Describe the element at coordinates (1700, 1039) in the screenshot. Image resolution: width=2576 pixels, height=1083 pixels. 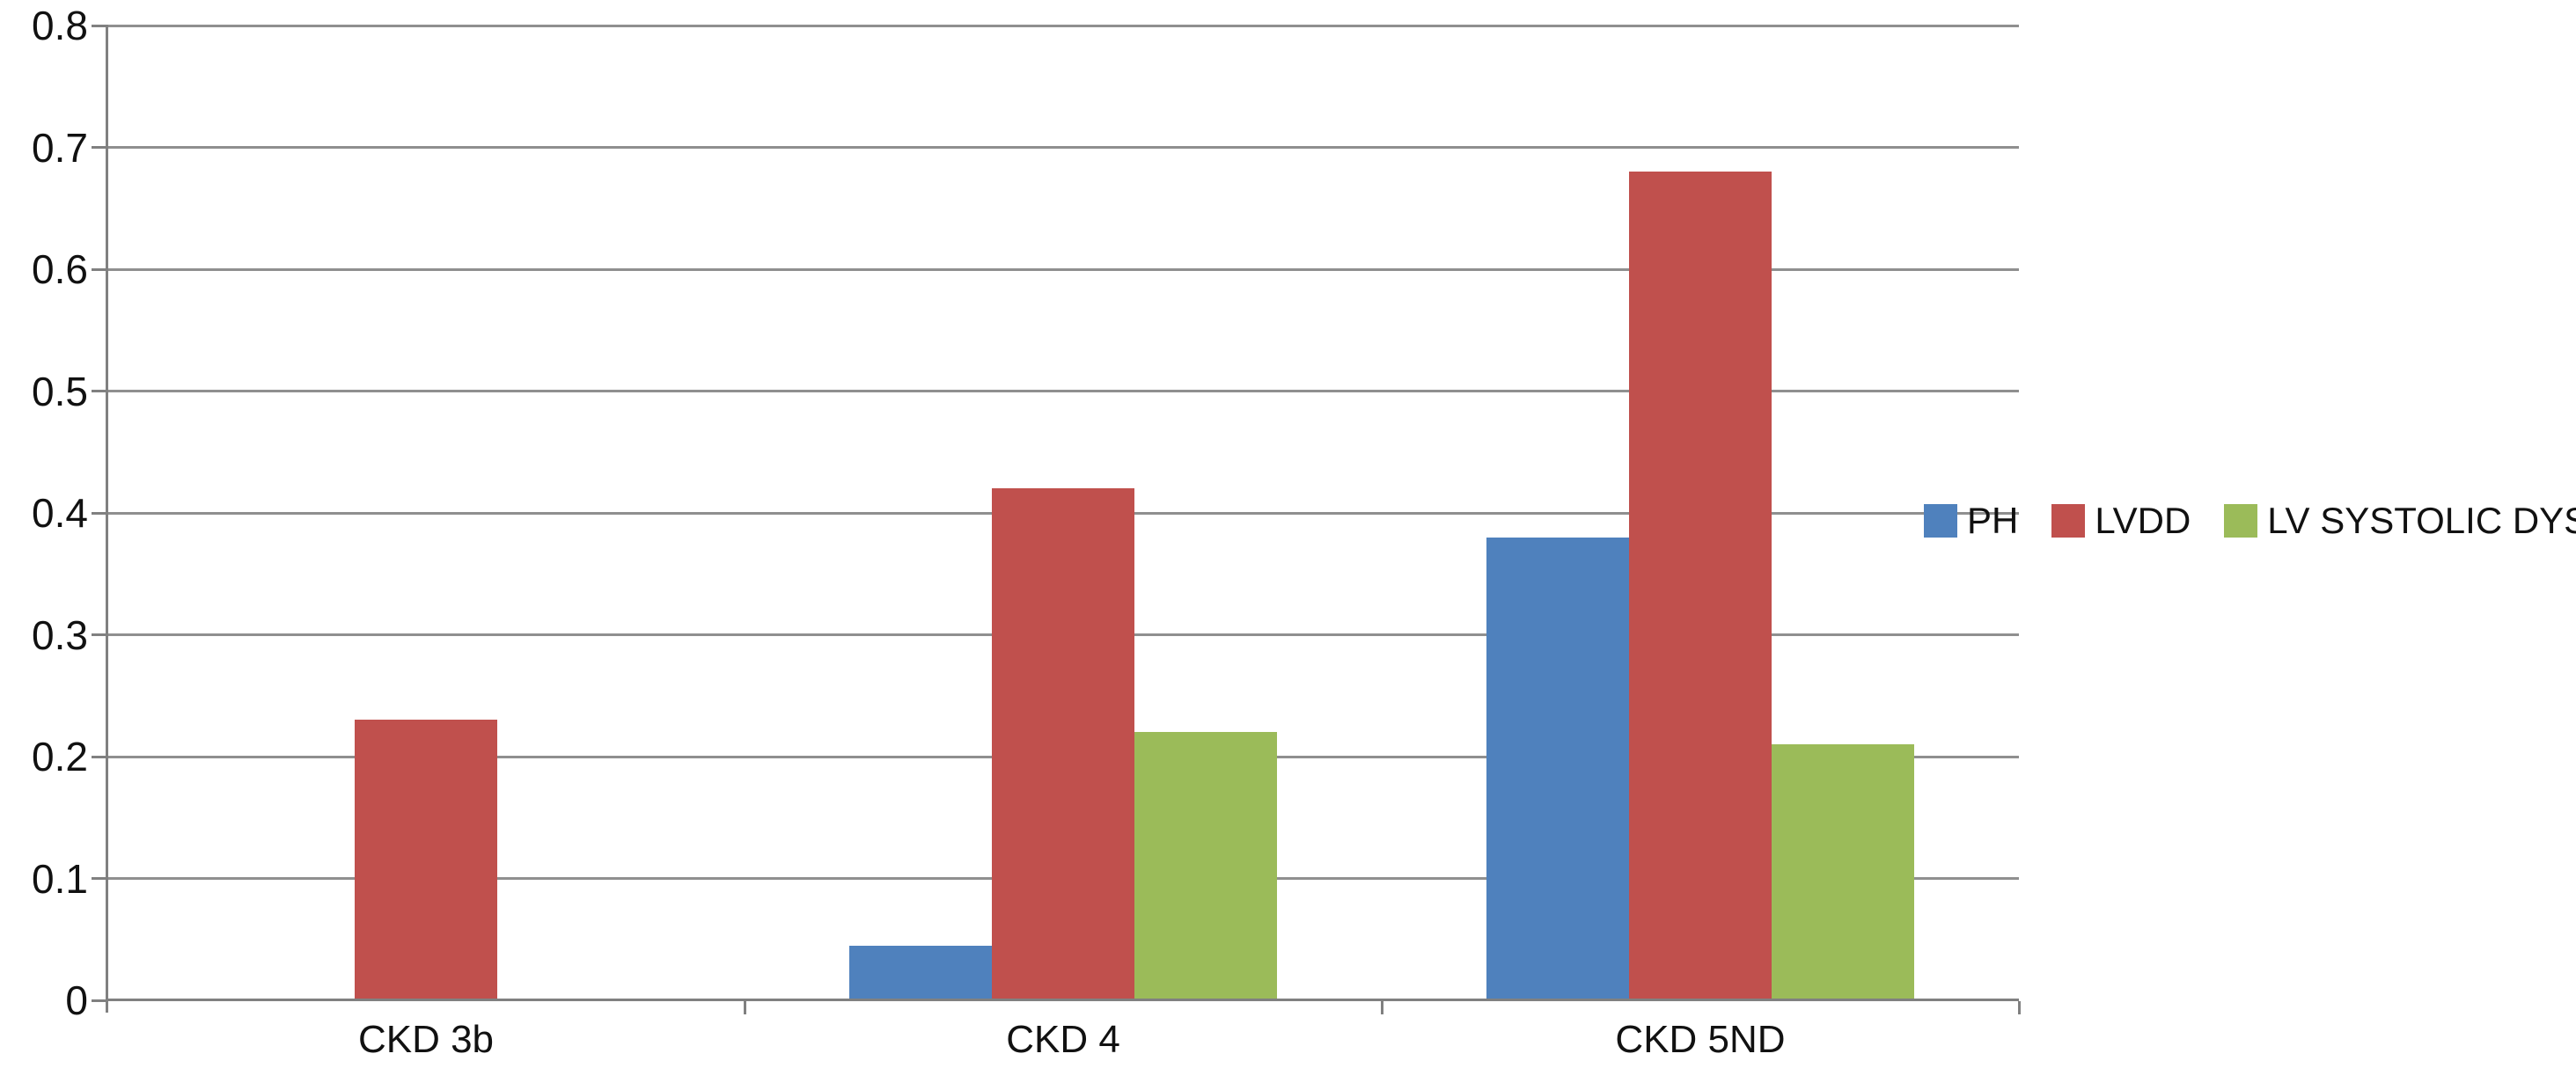
I see `x-category-label-ckd-5nd: CKD 5ND` at that location.